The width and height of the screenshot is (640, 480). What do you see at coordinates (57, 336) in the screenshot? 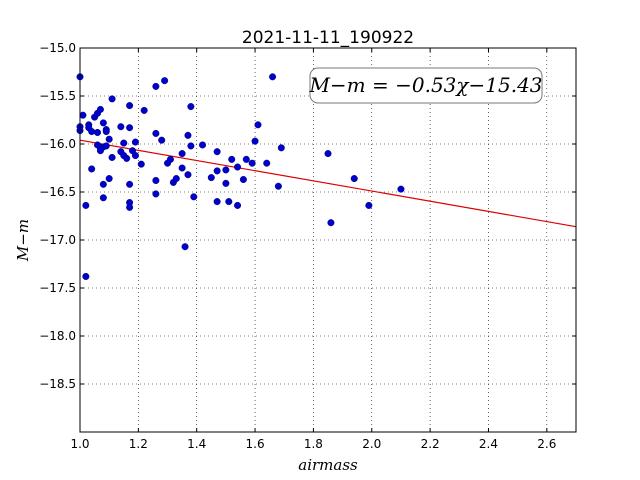
I see `y-tick-label: −18.0` at bounding box center [57, 336].